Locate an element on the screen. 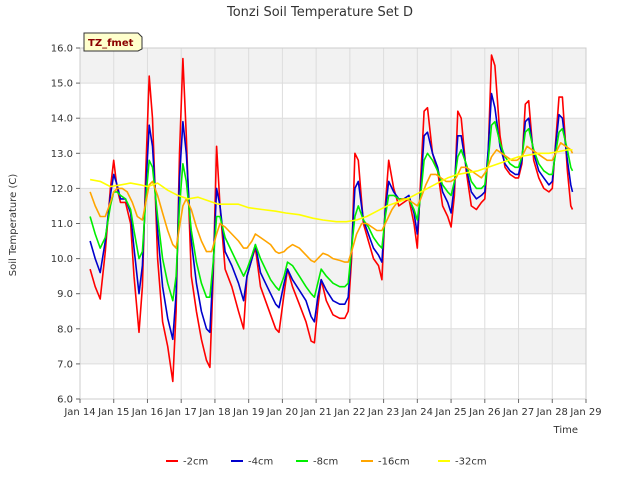  x-tick-label: Jan 19 is located at coordinates (248, 412).